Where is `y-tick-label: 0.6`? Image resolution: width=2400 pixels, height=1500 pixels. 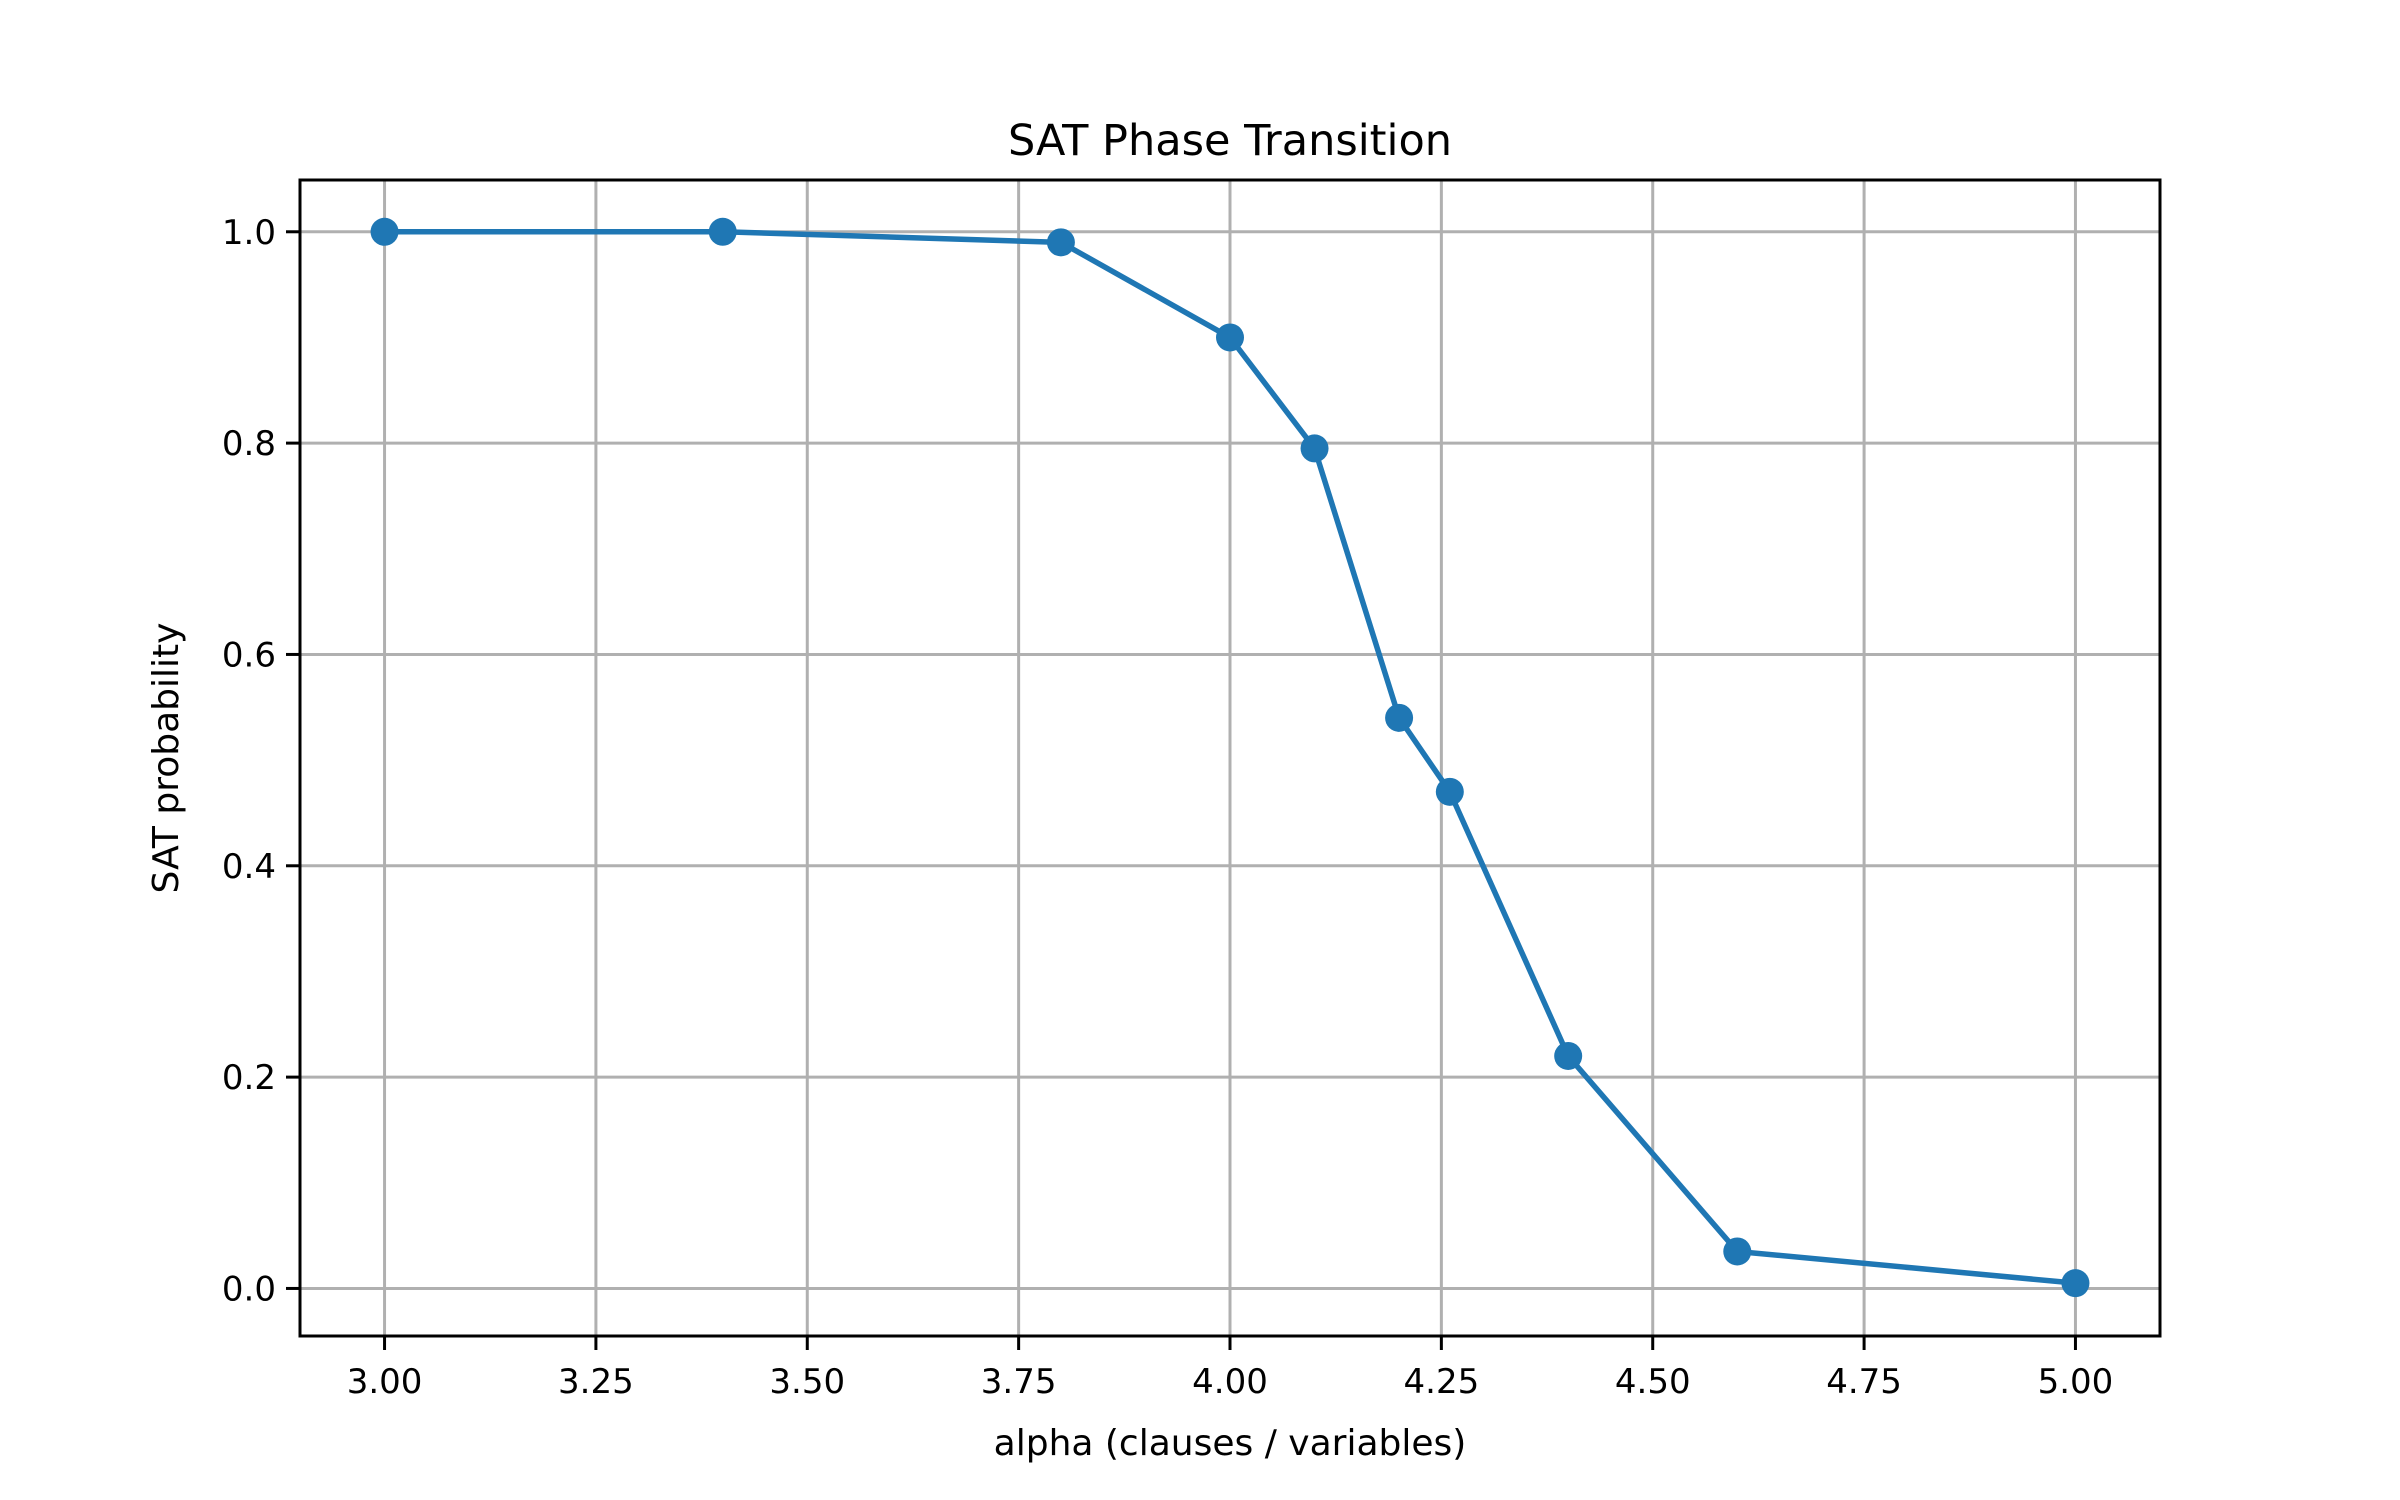
y-tick-label: 0.6 is located at coordinates (249, 655).